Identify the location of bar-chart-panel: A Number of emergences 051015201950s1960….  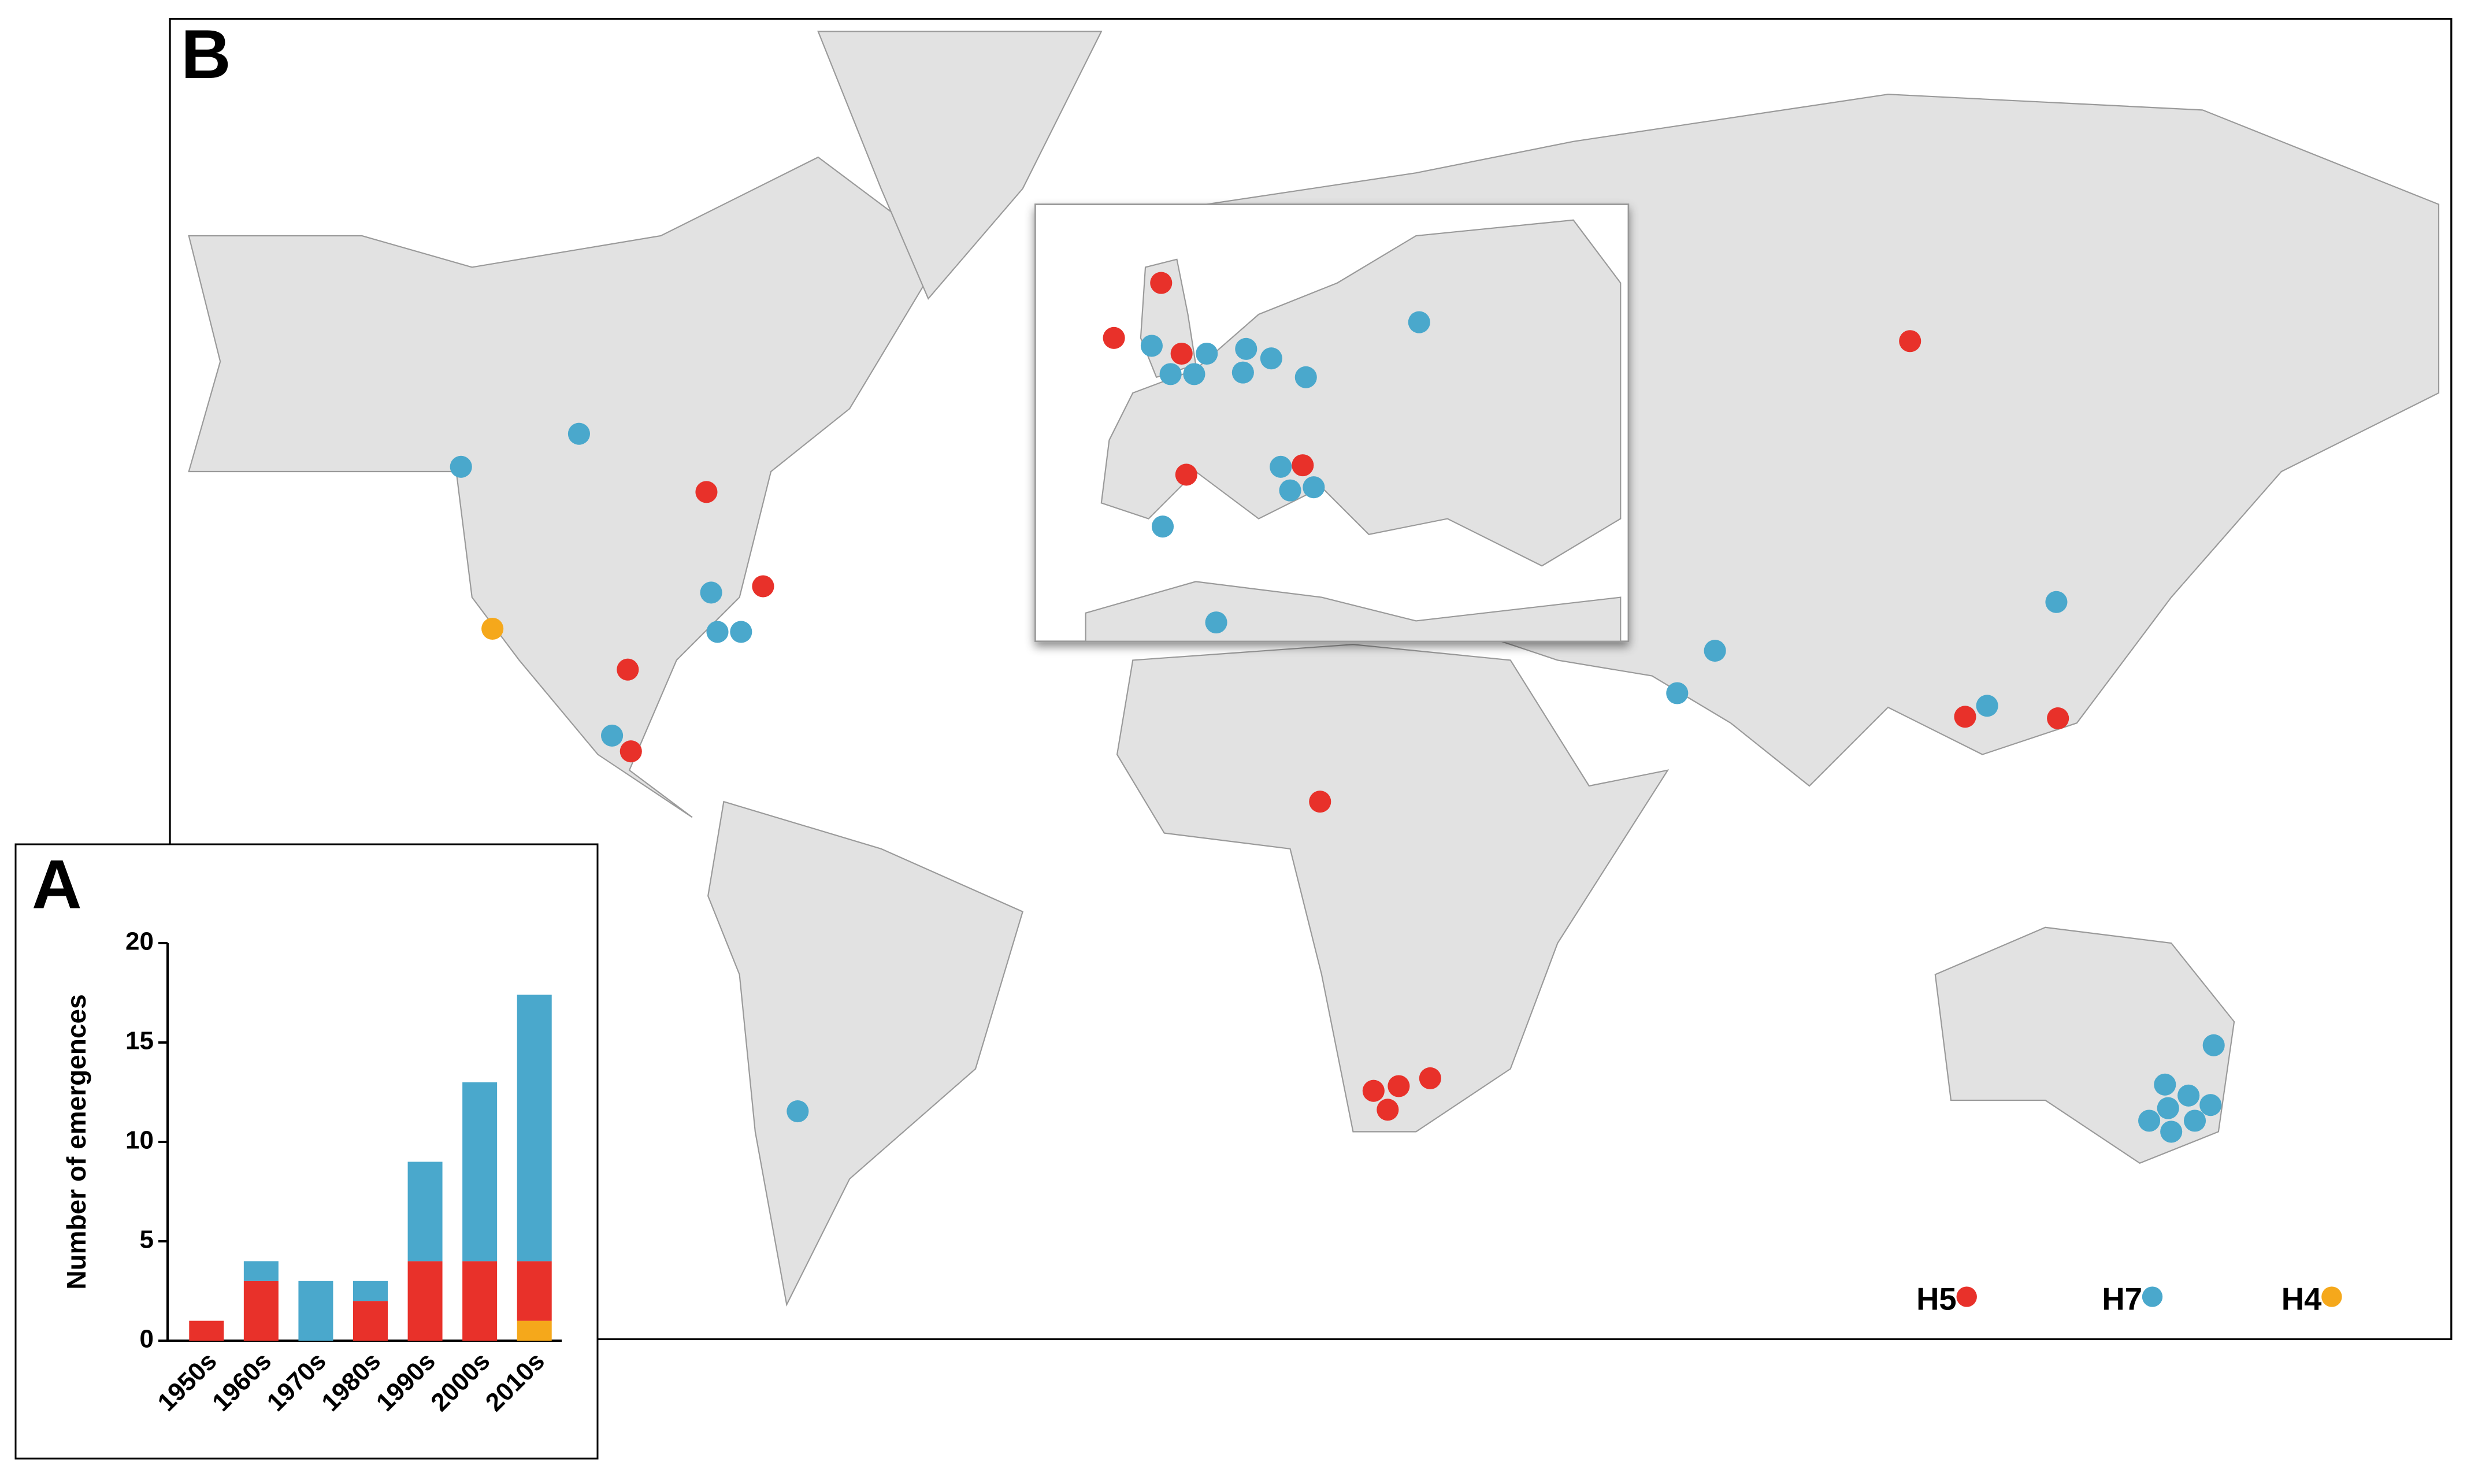
(306, 1151).